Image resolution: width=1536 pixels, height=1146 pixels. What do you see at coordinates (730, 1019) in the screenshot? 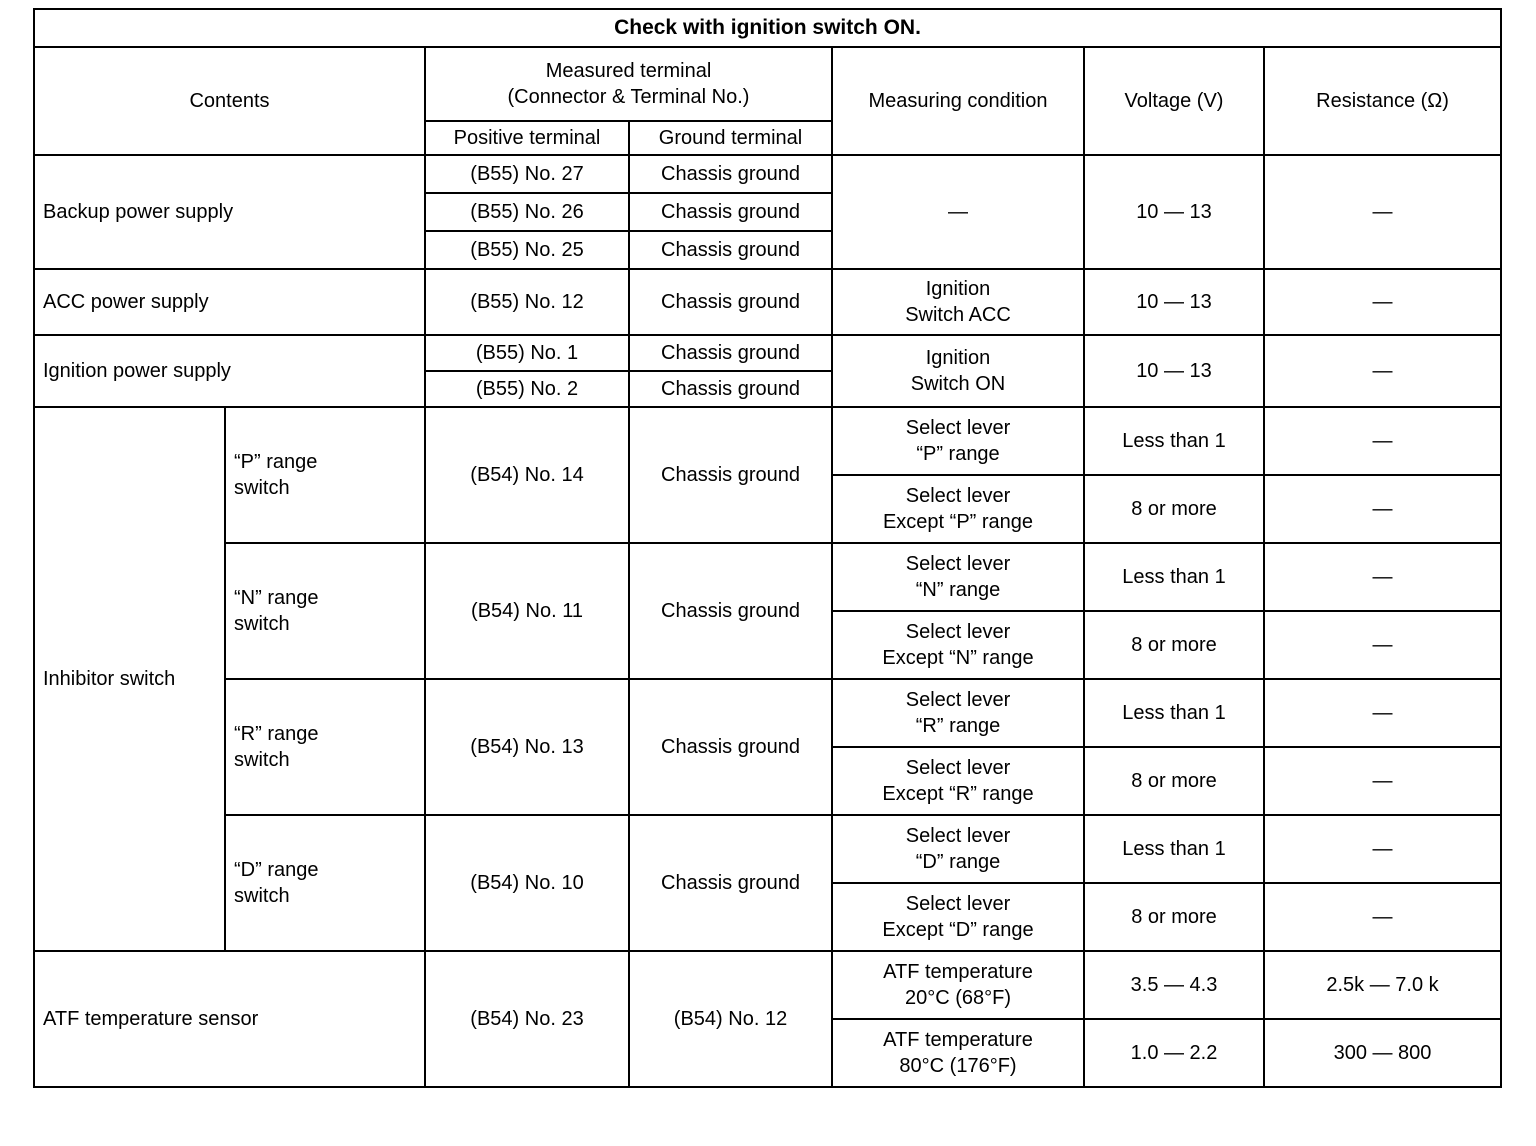
I see `cell-atf-ground: (B54) No. 12` at bounding box center [730, 1019].